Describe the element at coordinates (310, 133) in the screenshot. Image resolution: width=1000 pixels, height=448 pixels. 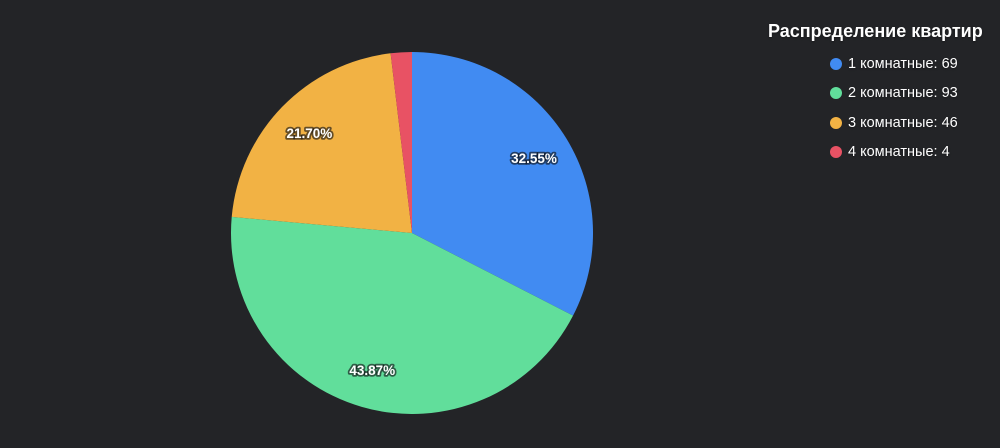
I see `pie-slice-percent-label: 21.70%` at that location.